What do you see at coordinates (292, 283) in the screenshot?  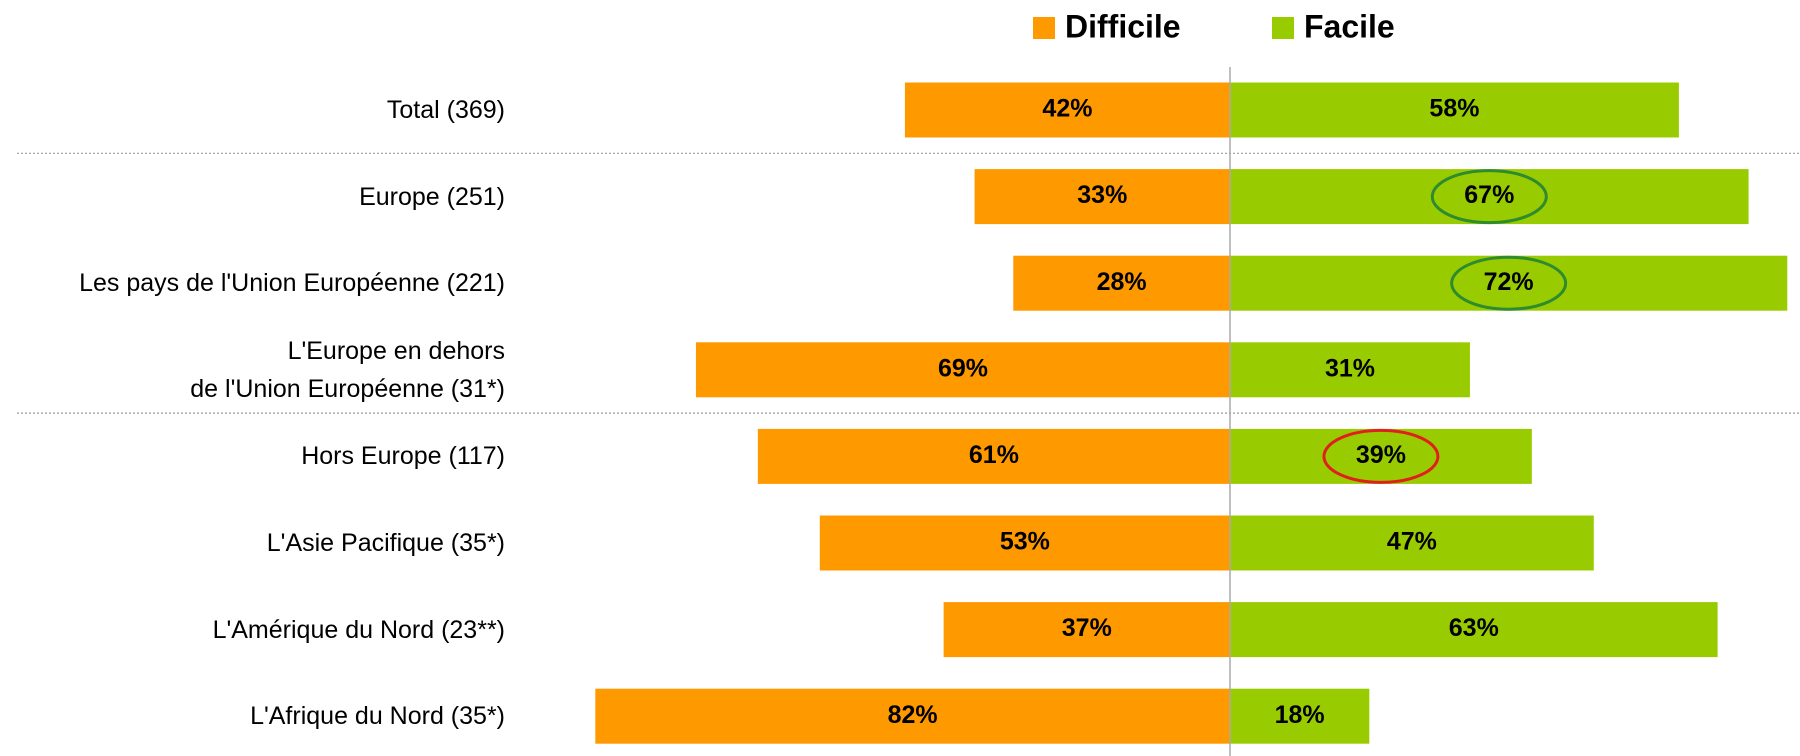 I see `category-label: Les pays de l'Union Européenne (221)` at bounding box center [292, 283].